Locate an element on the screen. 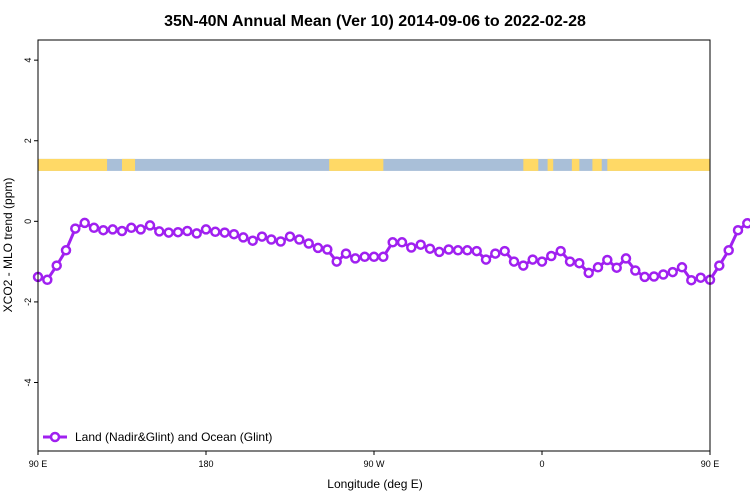  x-tick-label: 0 is located at coordinates (541, 464).